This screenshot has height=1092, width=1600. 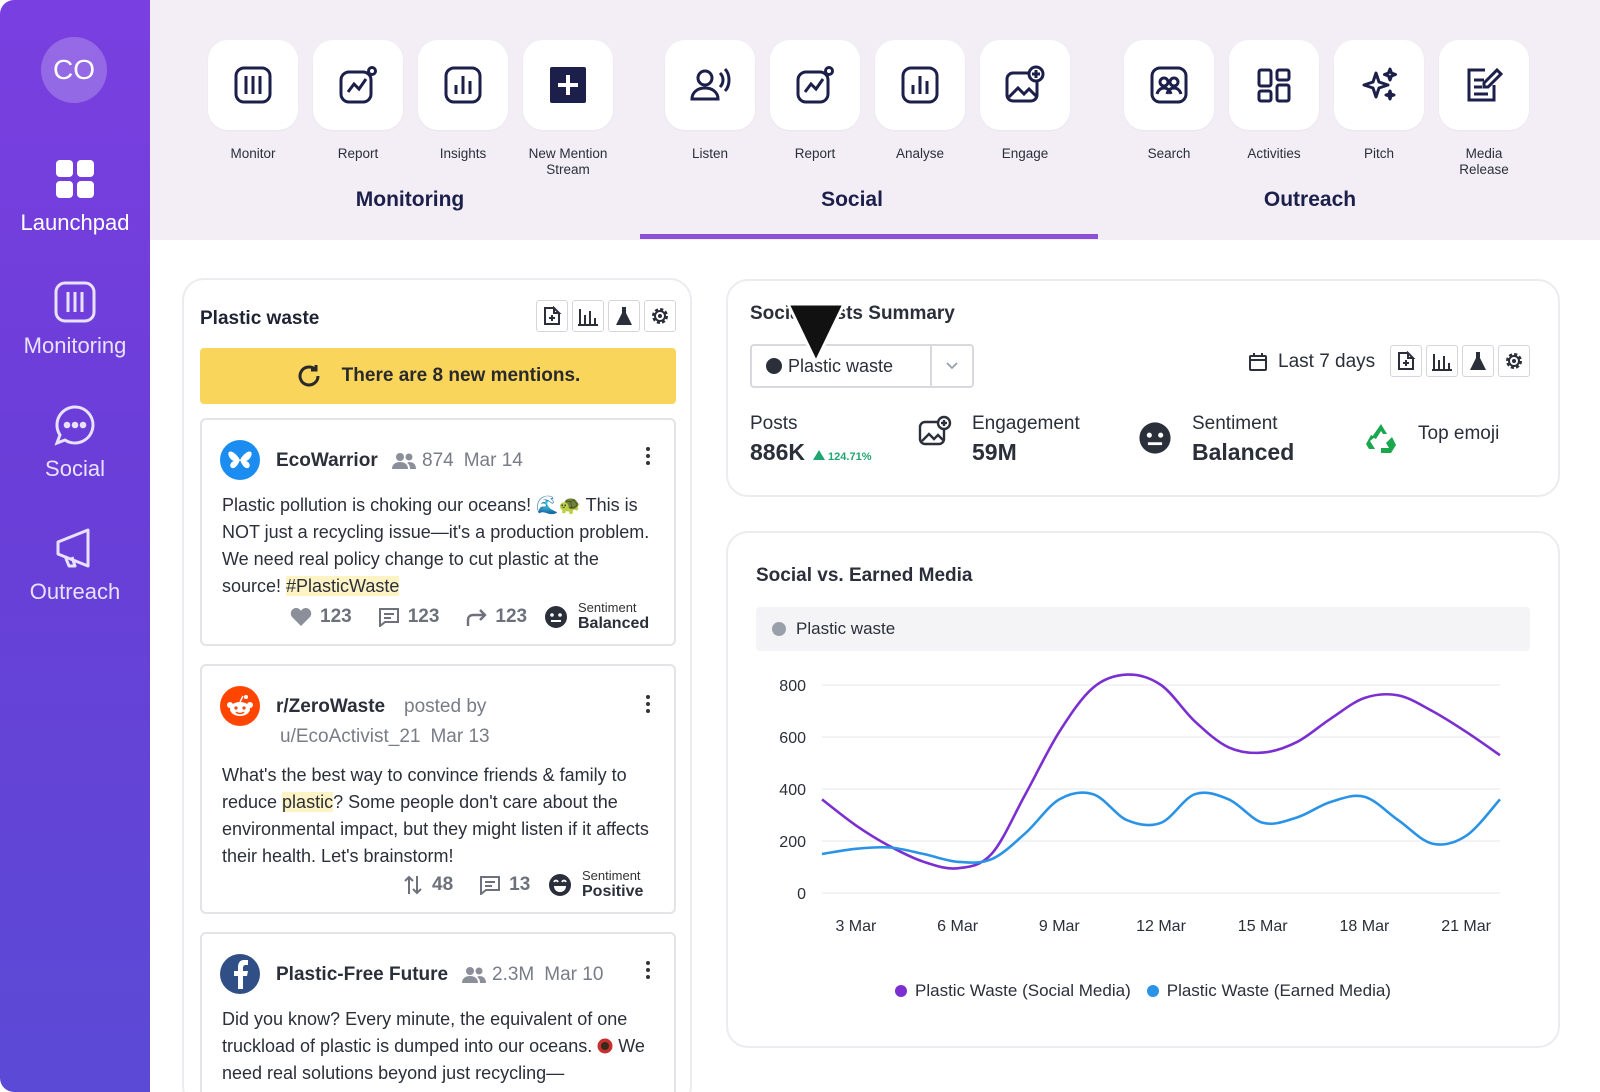 I want to click on comments: 13, so click(x=504, y=885).